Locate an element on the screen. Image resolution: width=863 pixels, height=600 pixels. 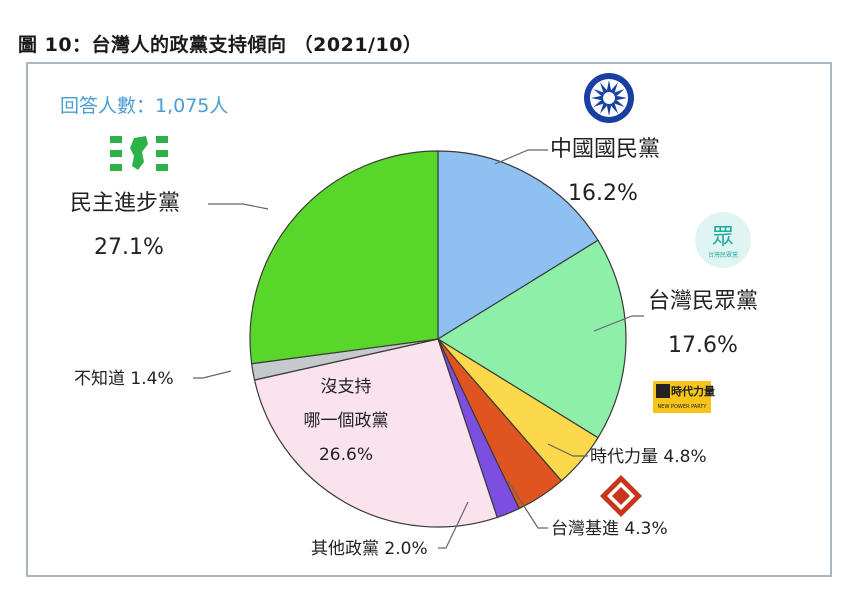
npp-logo-subtext: NEW POWER PARTY is located at coordinates (683, 407).